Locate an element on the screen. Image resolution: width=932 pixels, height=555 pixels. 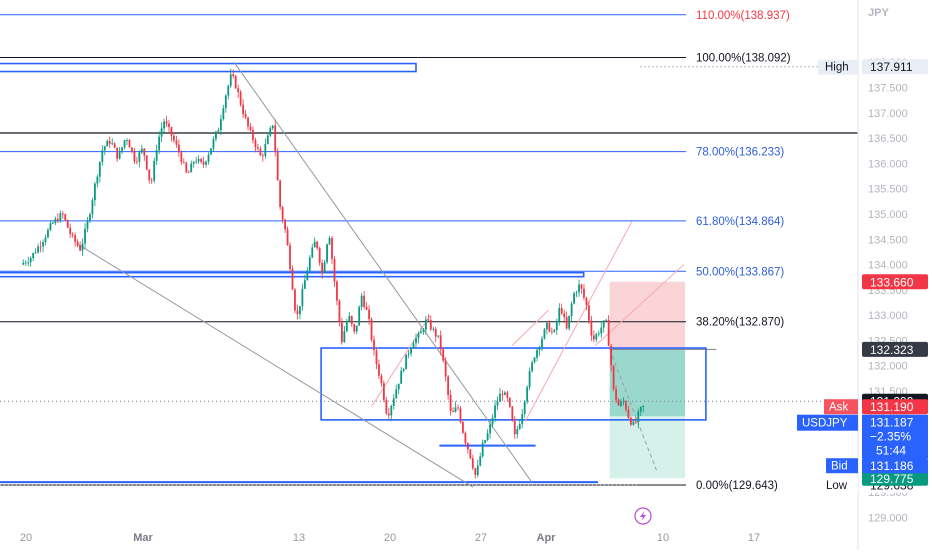
price-tick-label: 136.000 is located at coordinates (888, 164).